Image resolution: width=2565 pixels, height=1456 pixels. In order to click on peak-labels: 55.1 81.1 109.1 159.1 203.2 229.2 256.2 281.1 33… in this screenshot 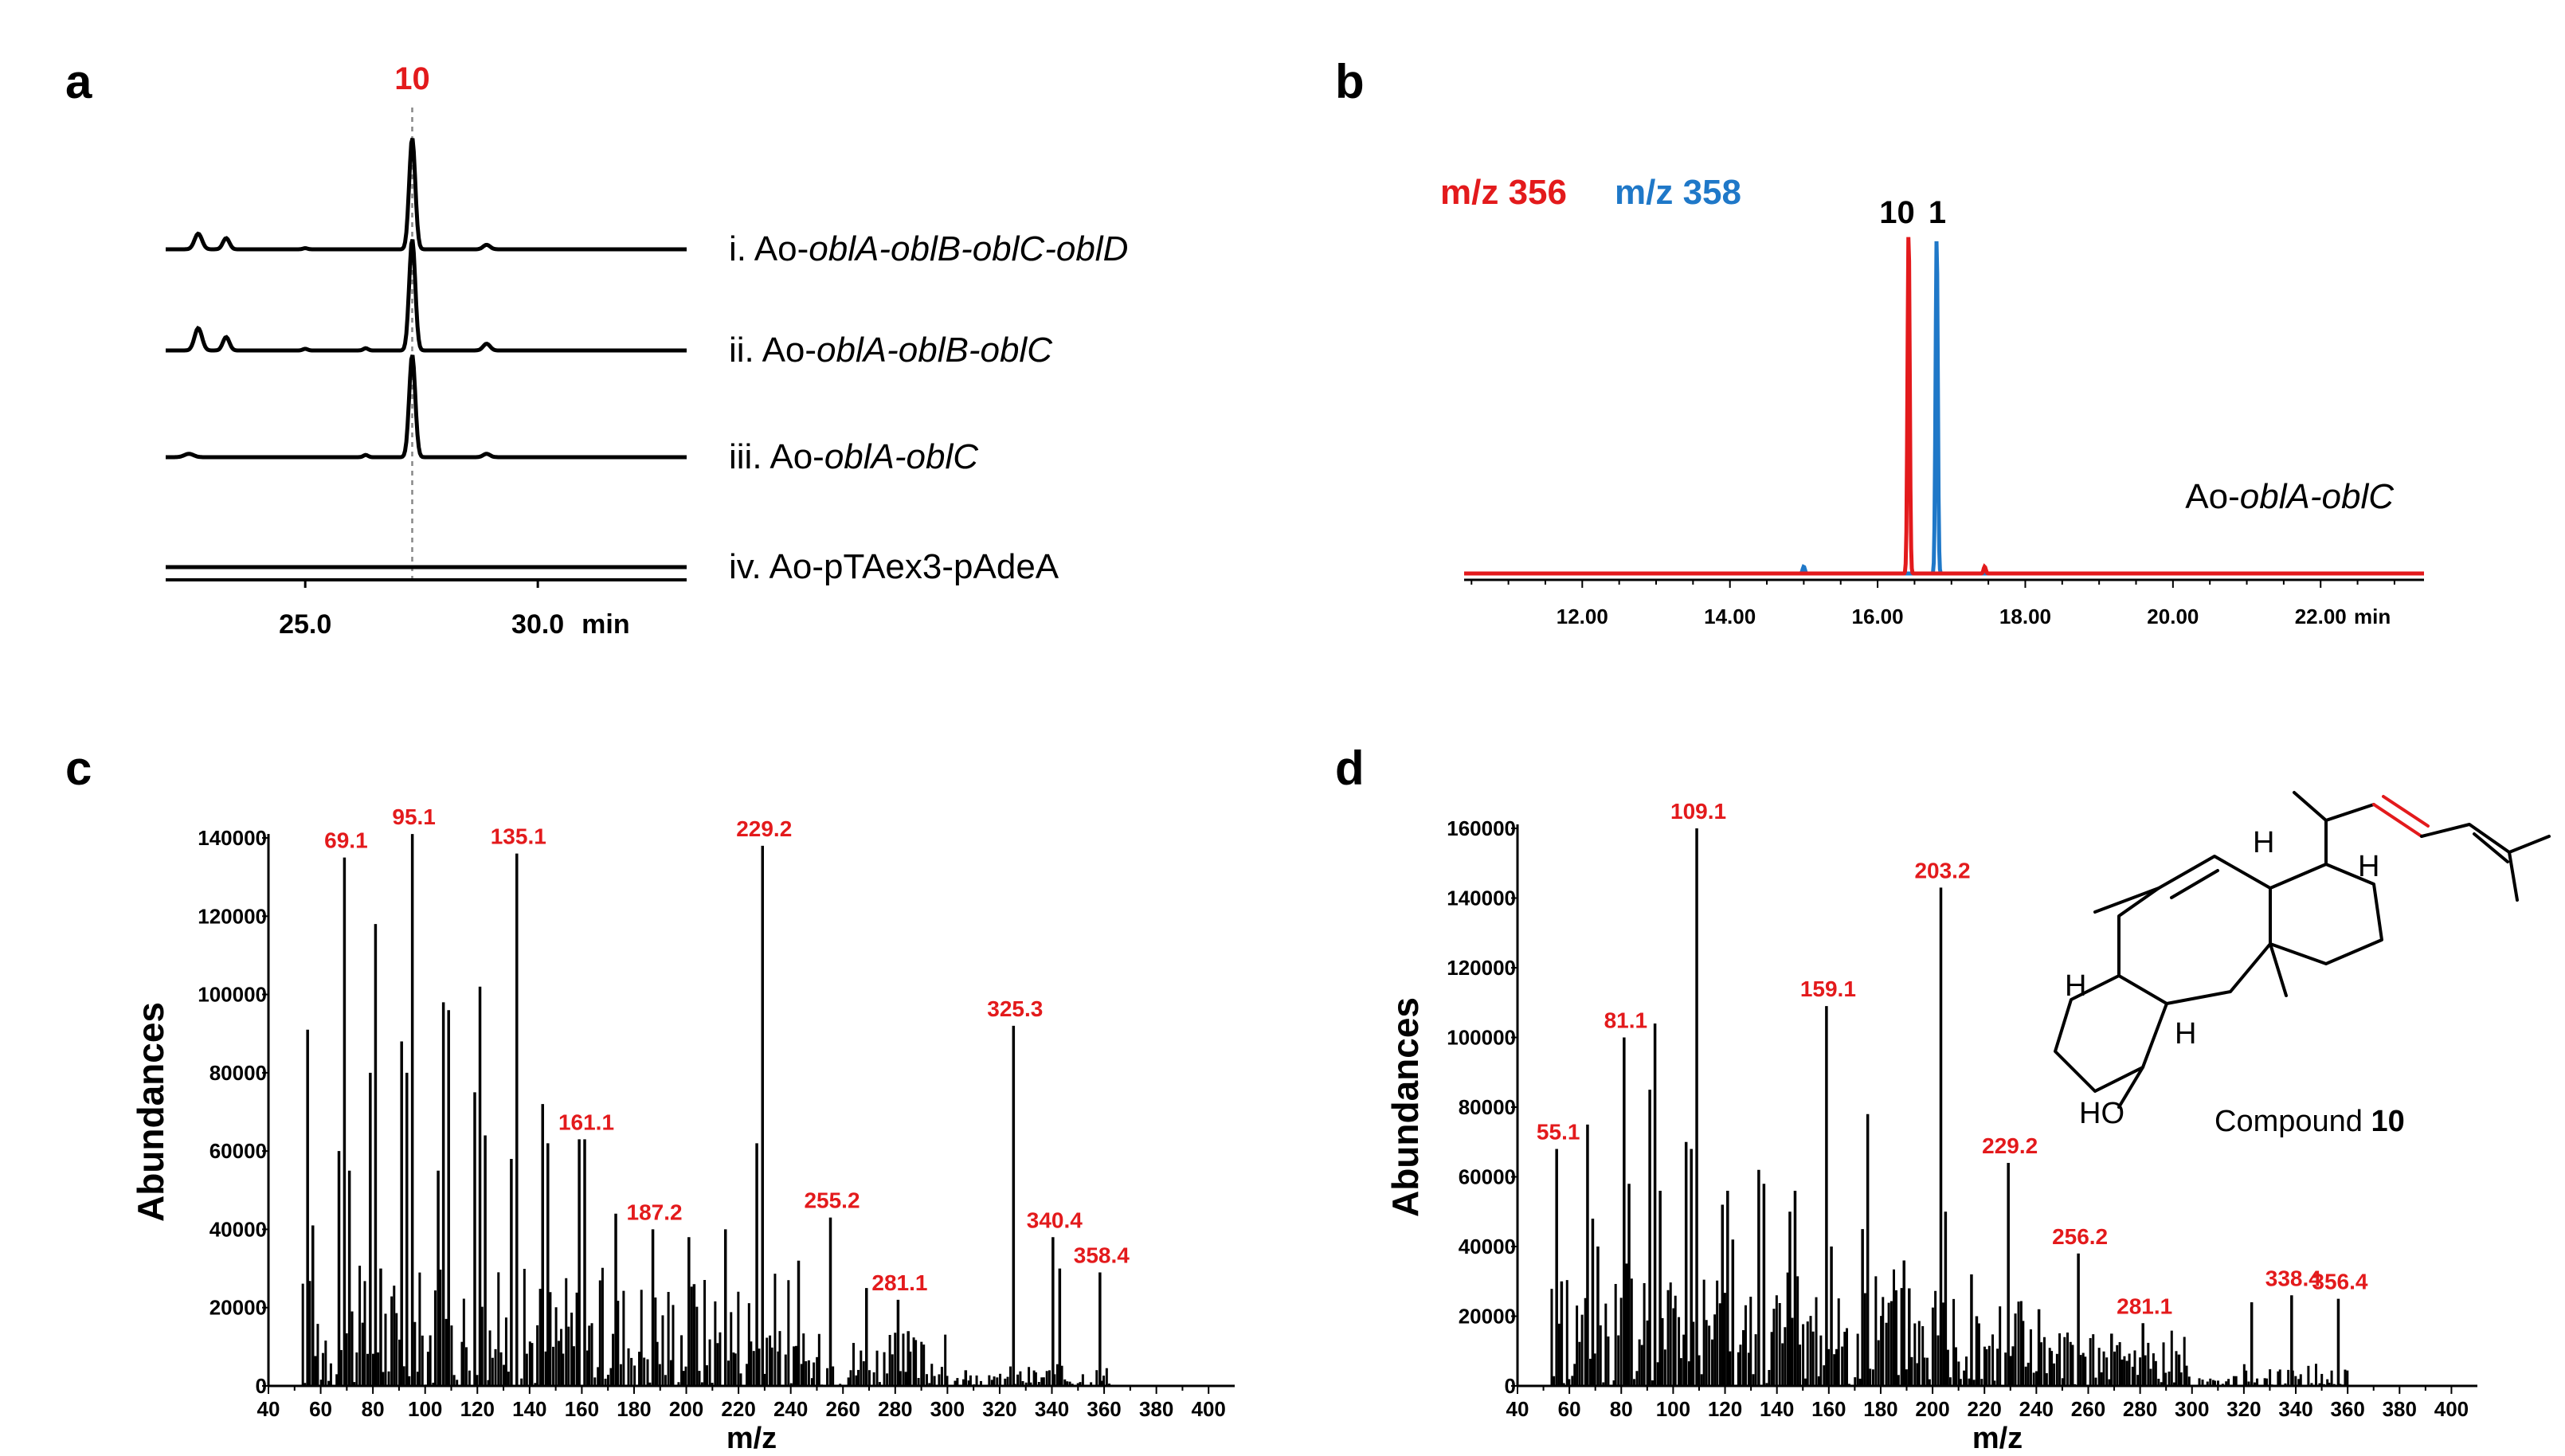, I will do `click(1952, 1058)`.